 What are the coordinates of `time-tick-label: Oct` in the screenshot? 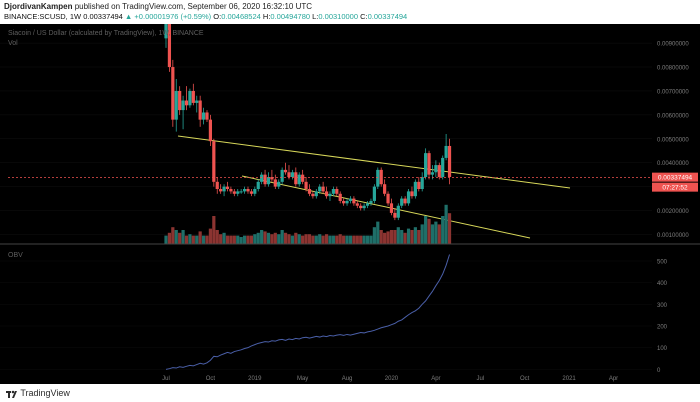 It's located at (211, 379).